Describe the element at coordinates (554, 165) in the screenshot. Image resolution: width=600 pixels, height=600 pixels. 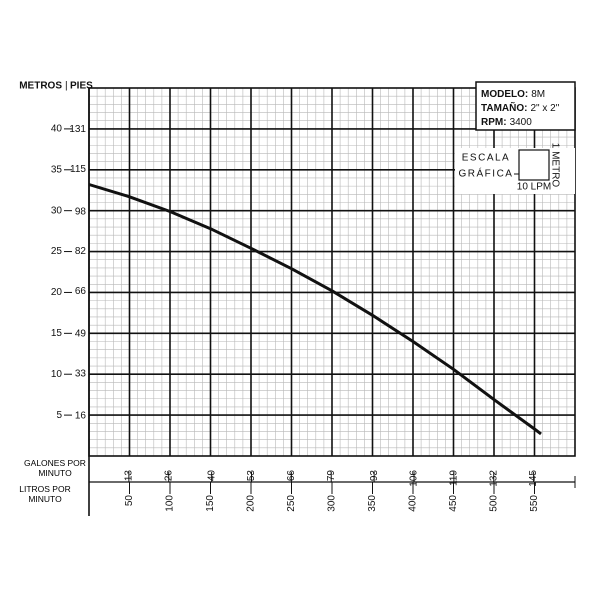
I see `scale-y-label: 1 METRO` at that location.